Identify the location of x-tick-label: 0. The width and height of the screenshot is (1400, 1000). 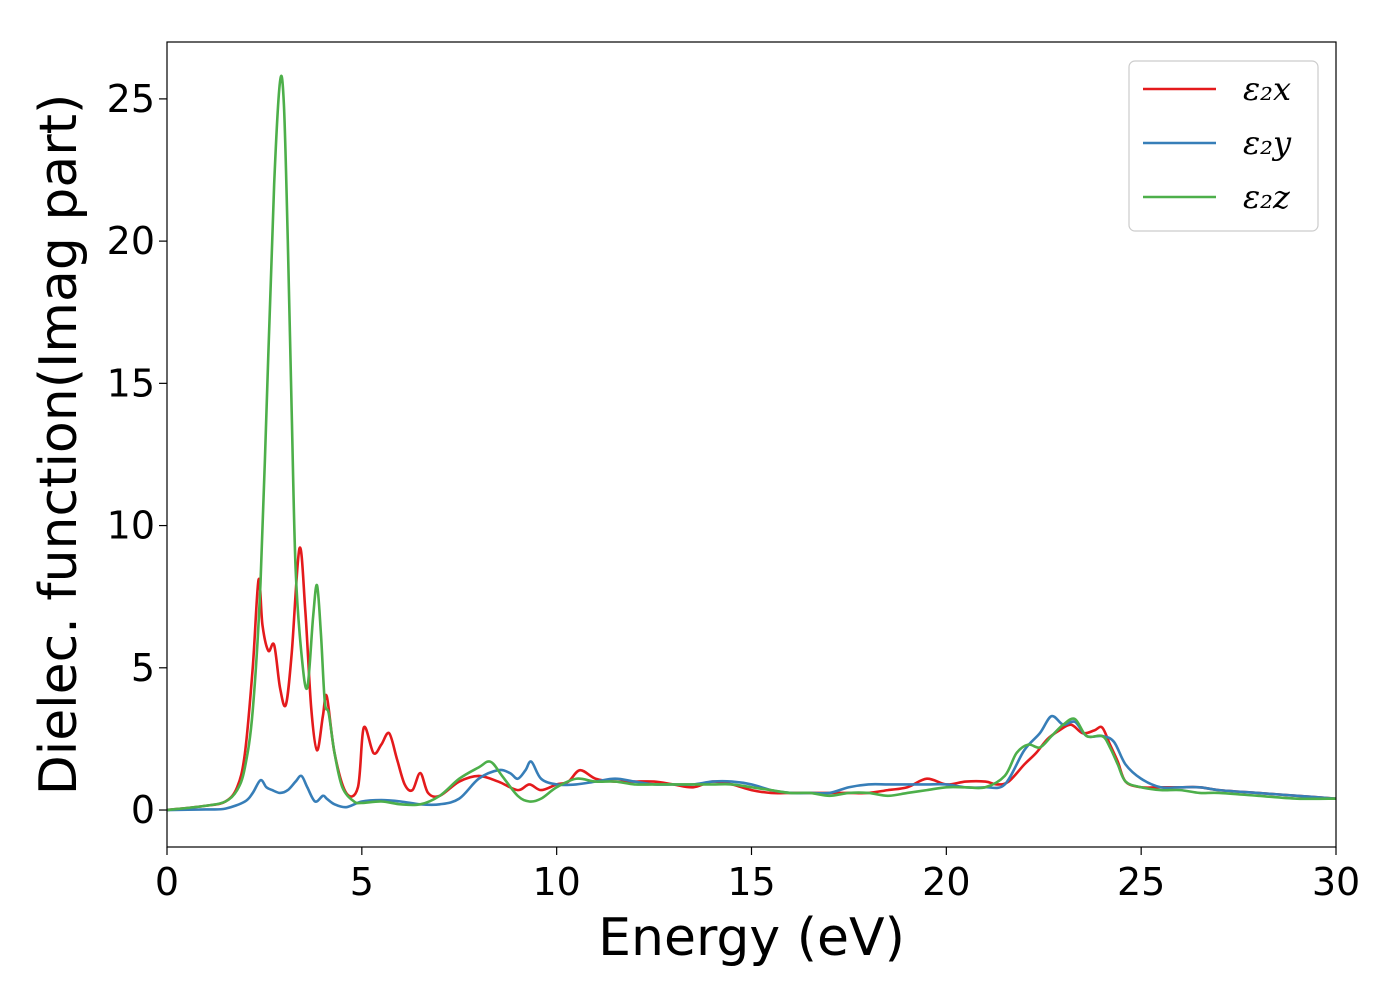
(167, 882).